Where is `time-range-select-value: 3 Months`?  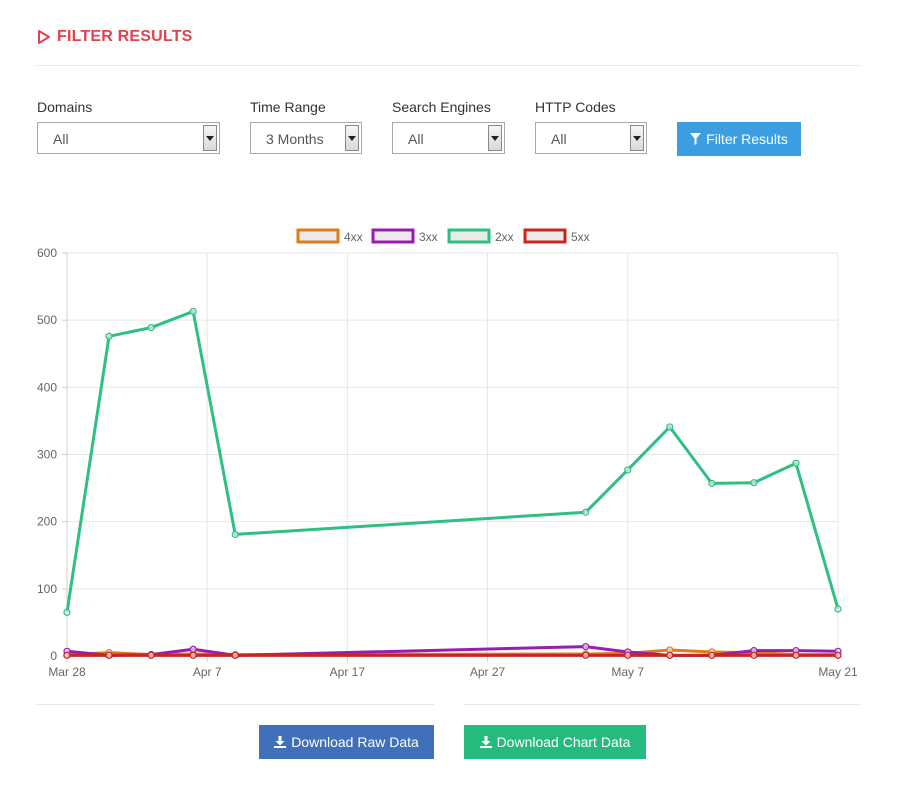 time-range-select-value: 3 Months is located at coordinates (295, 139).